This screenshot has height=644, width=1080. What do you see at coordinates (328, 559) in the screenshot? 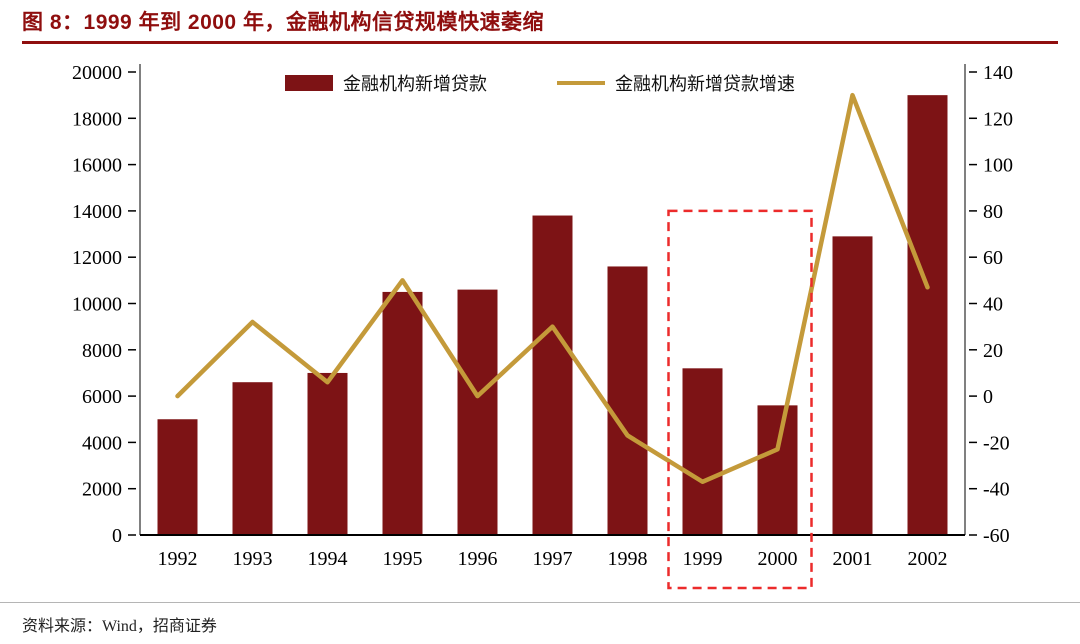
I see `x-label-1994: 1994` at bounding box center [328, 559].